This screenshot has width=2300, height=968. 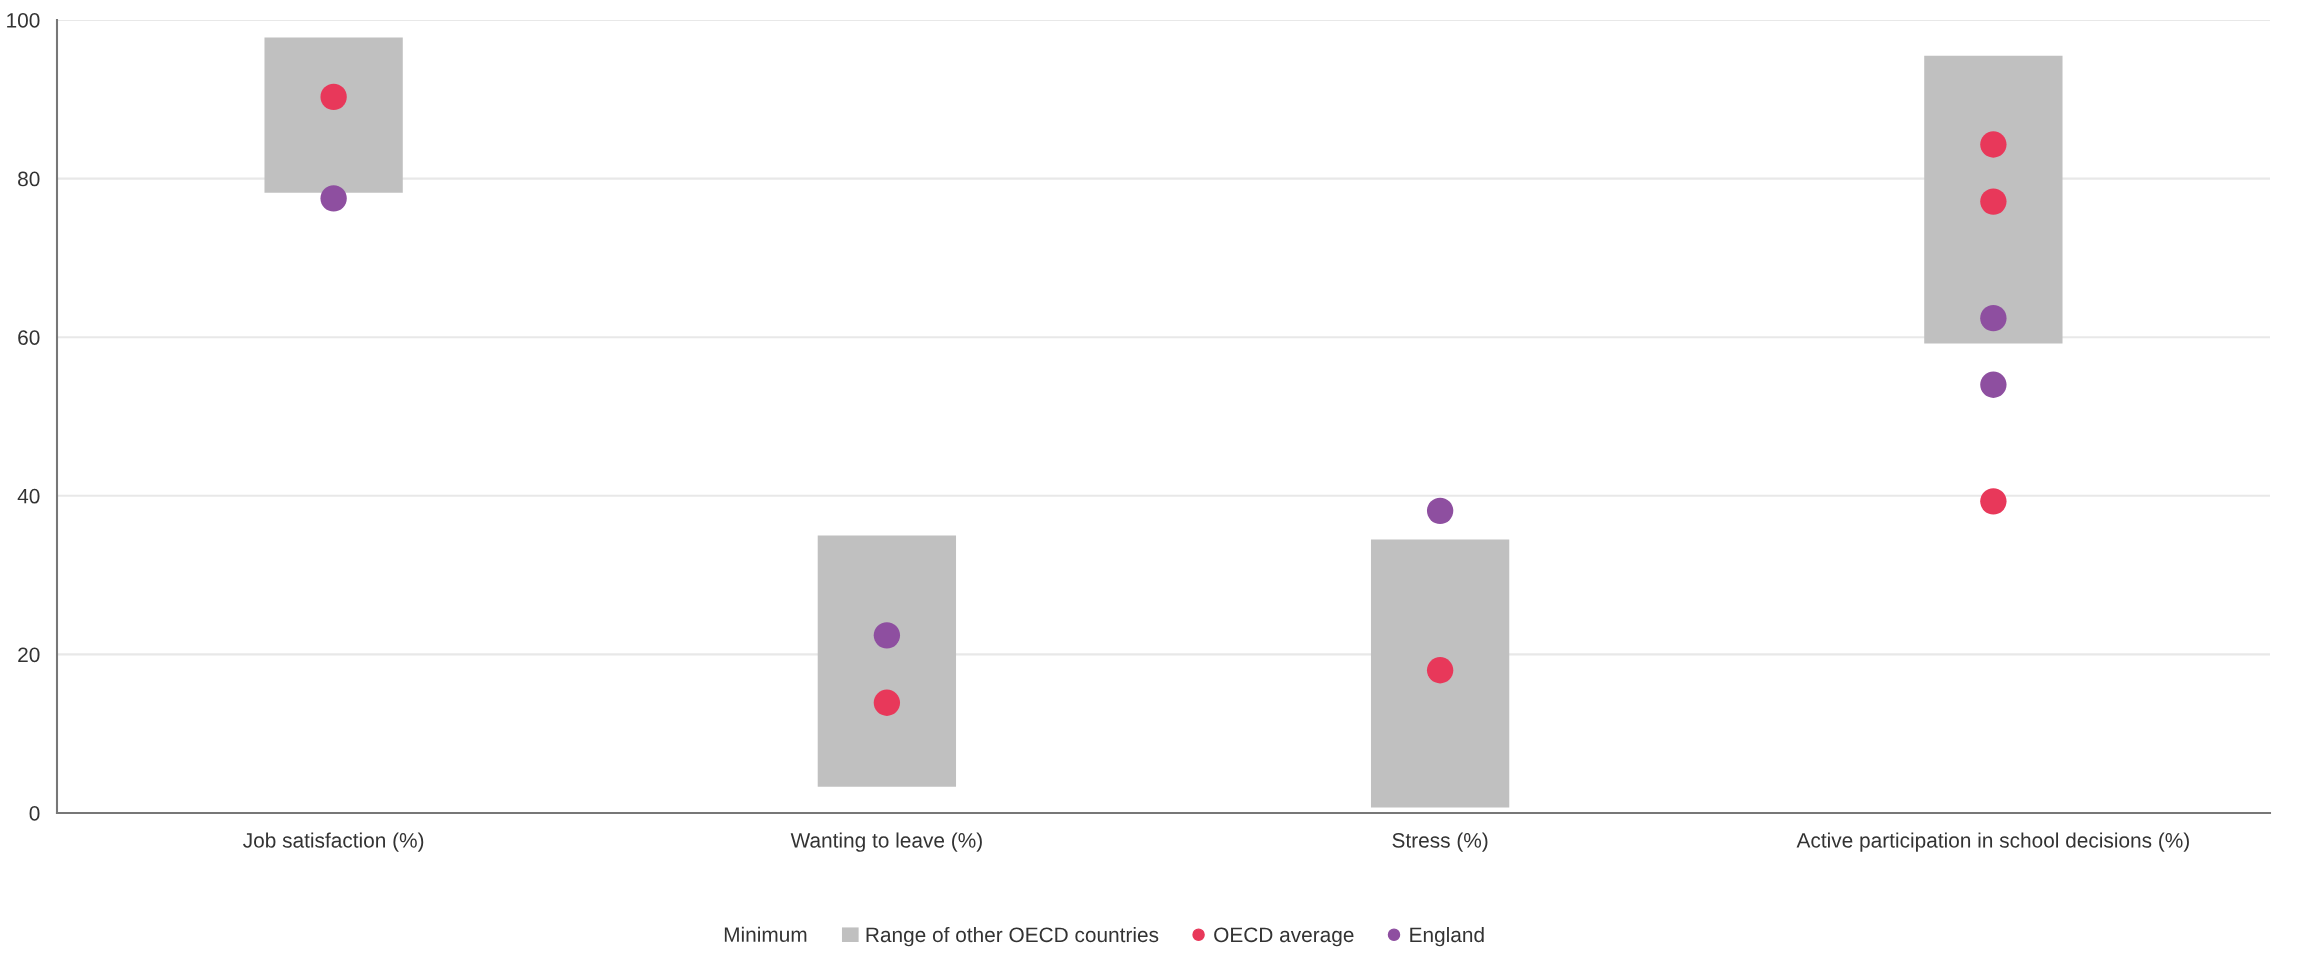 I want to click on x-tick-label: Wanting to leave (%), so click(x=886, y=842).